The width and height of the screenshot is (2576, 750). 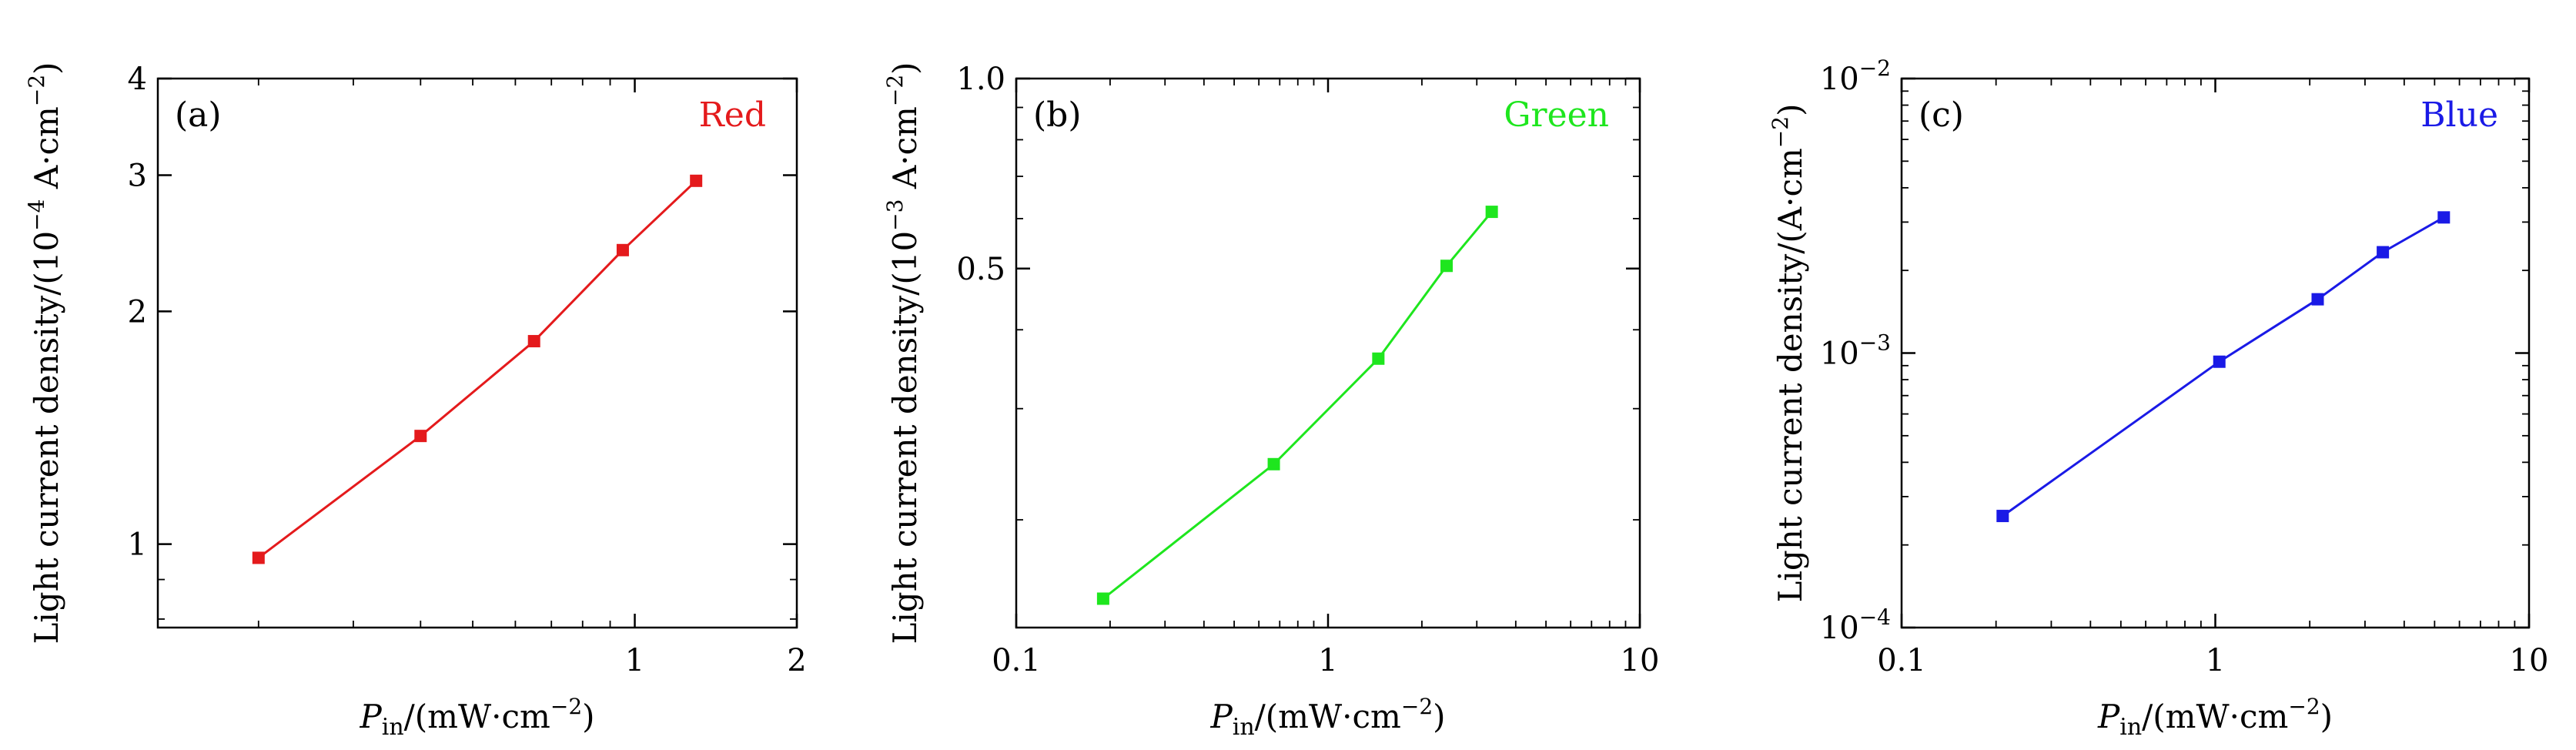 What do you see at coordinates (137, 79) in the screenshot?
I see `y-tick-label: 4` at bounding box center [137, 79].